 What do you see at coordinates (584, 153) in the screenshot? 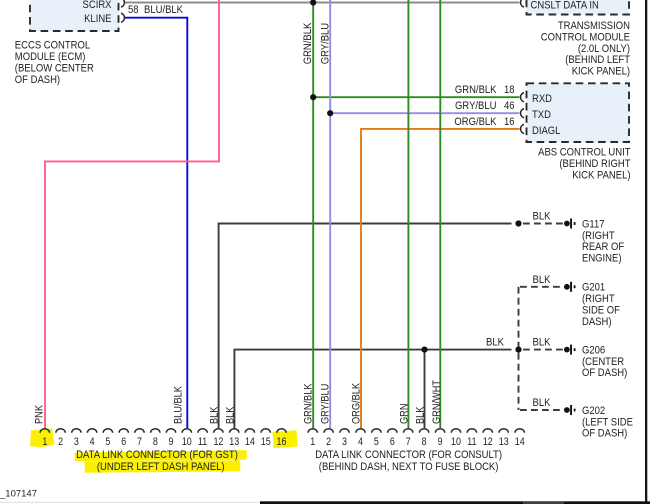
I see `svg-text: ABS CONTROL UNIT` at bounding box center [584, 153].